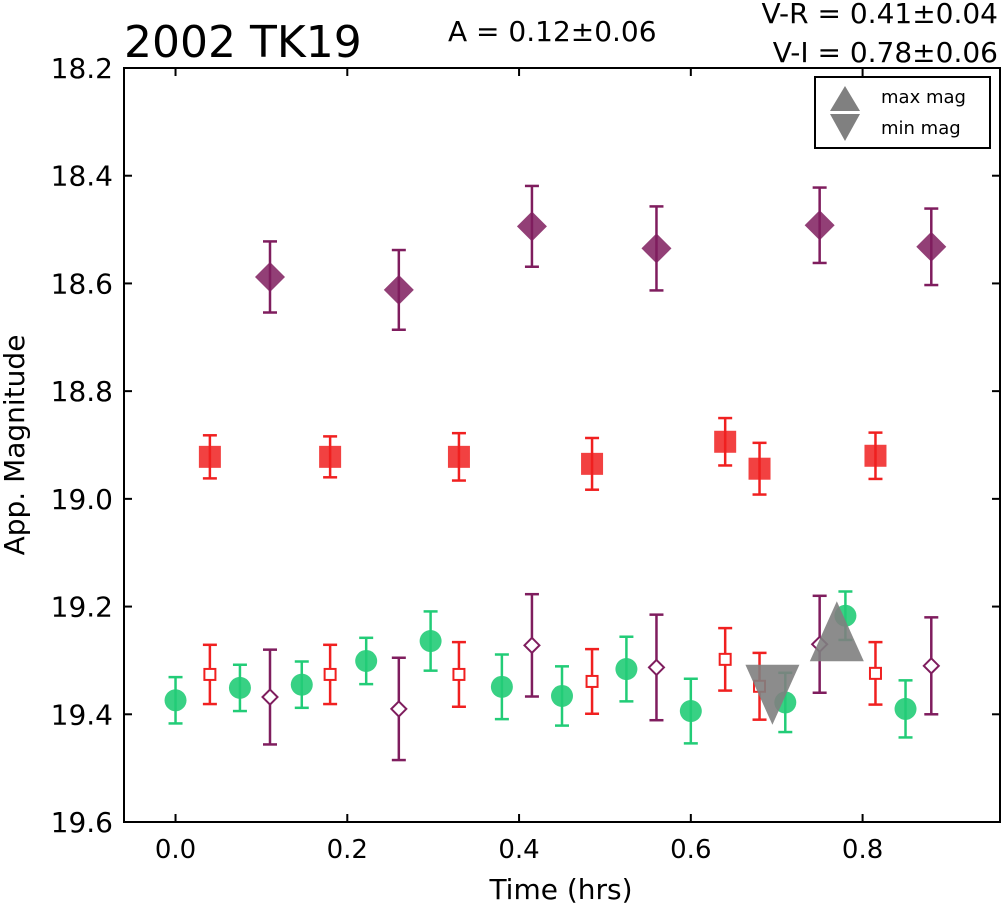 This screenshot has width=1001, height=904. What do you see at coordinates (862, 850) in the screenshot?
I see `x-tick-label: 0.8` at bounding box center [862, 850].